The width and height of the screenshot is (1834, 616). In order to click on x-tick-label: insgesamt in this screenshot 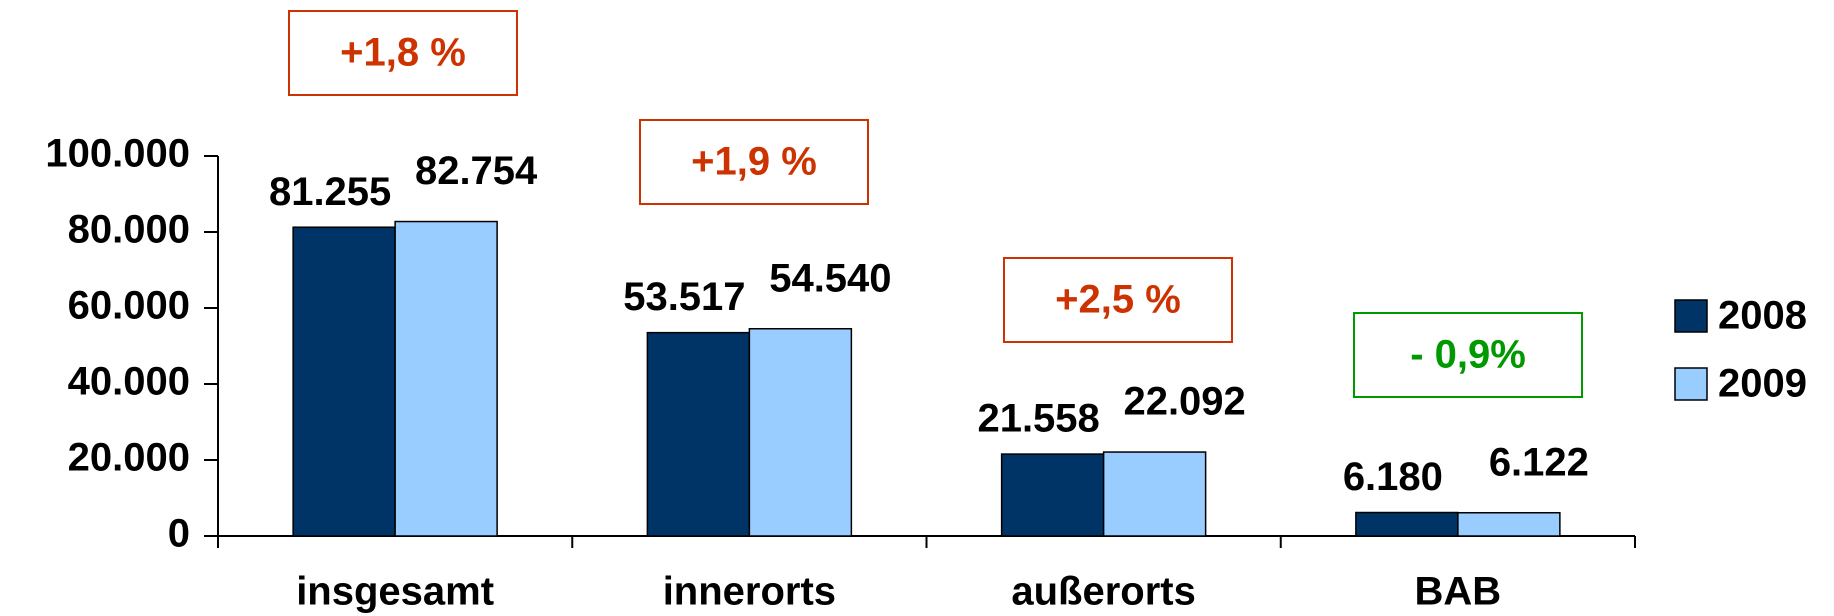, I will do `click(395, 592)`.